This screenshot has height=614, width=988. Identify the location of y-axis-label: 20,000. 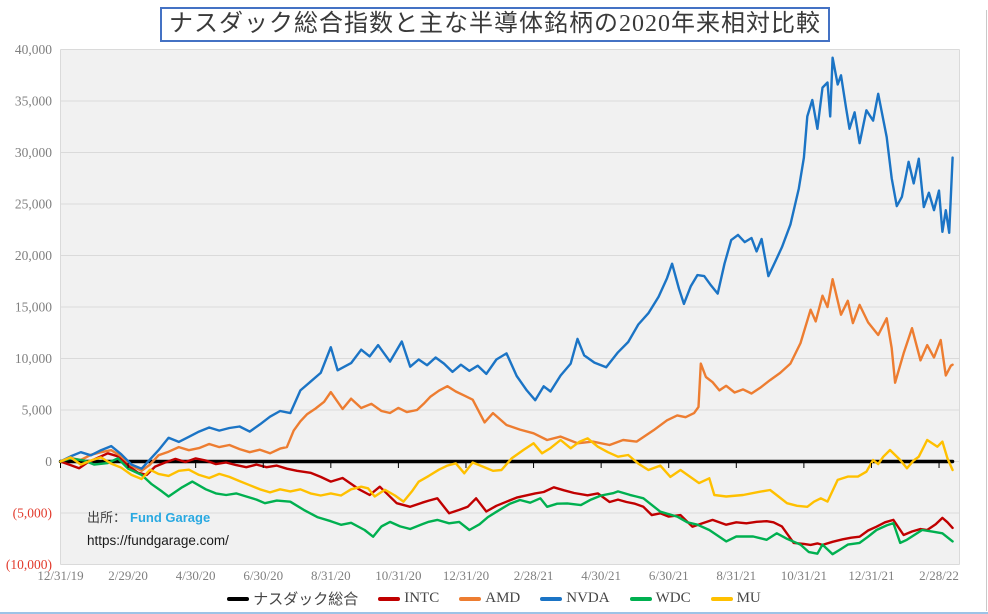
(33, 255).